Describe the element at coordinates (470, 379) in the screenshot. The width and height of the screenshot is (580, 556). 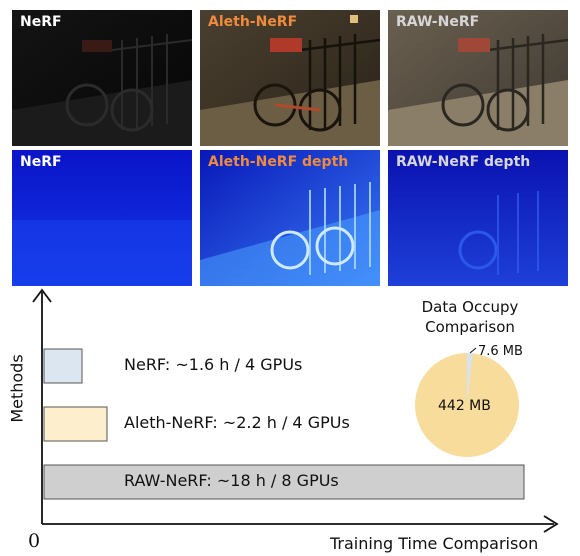
I see `pie-slice-raw` at that location.